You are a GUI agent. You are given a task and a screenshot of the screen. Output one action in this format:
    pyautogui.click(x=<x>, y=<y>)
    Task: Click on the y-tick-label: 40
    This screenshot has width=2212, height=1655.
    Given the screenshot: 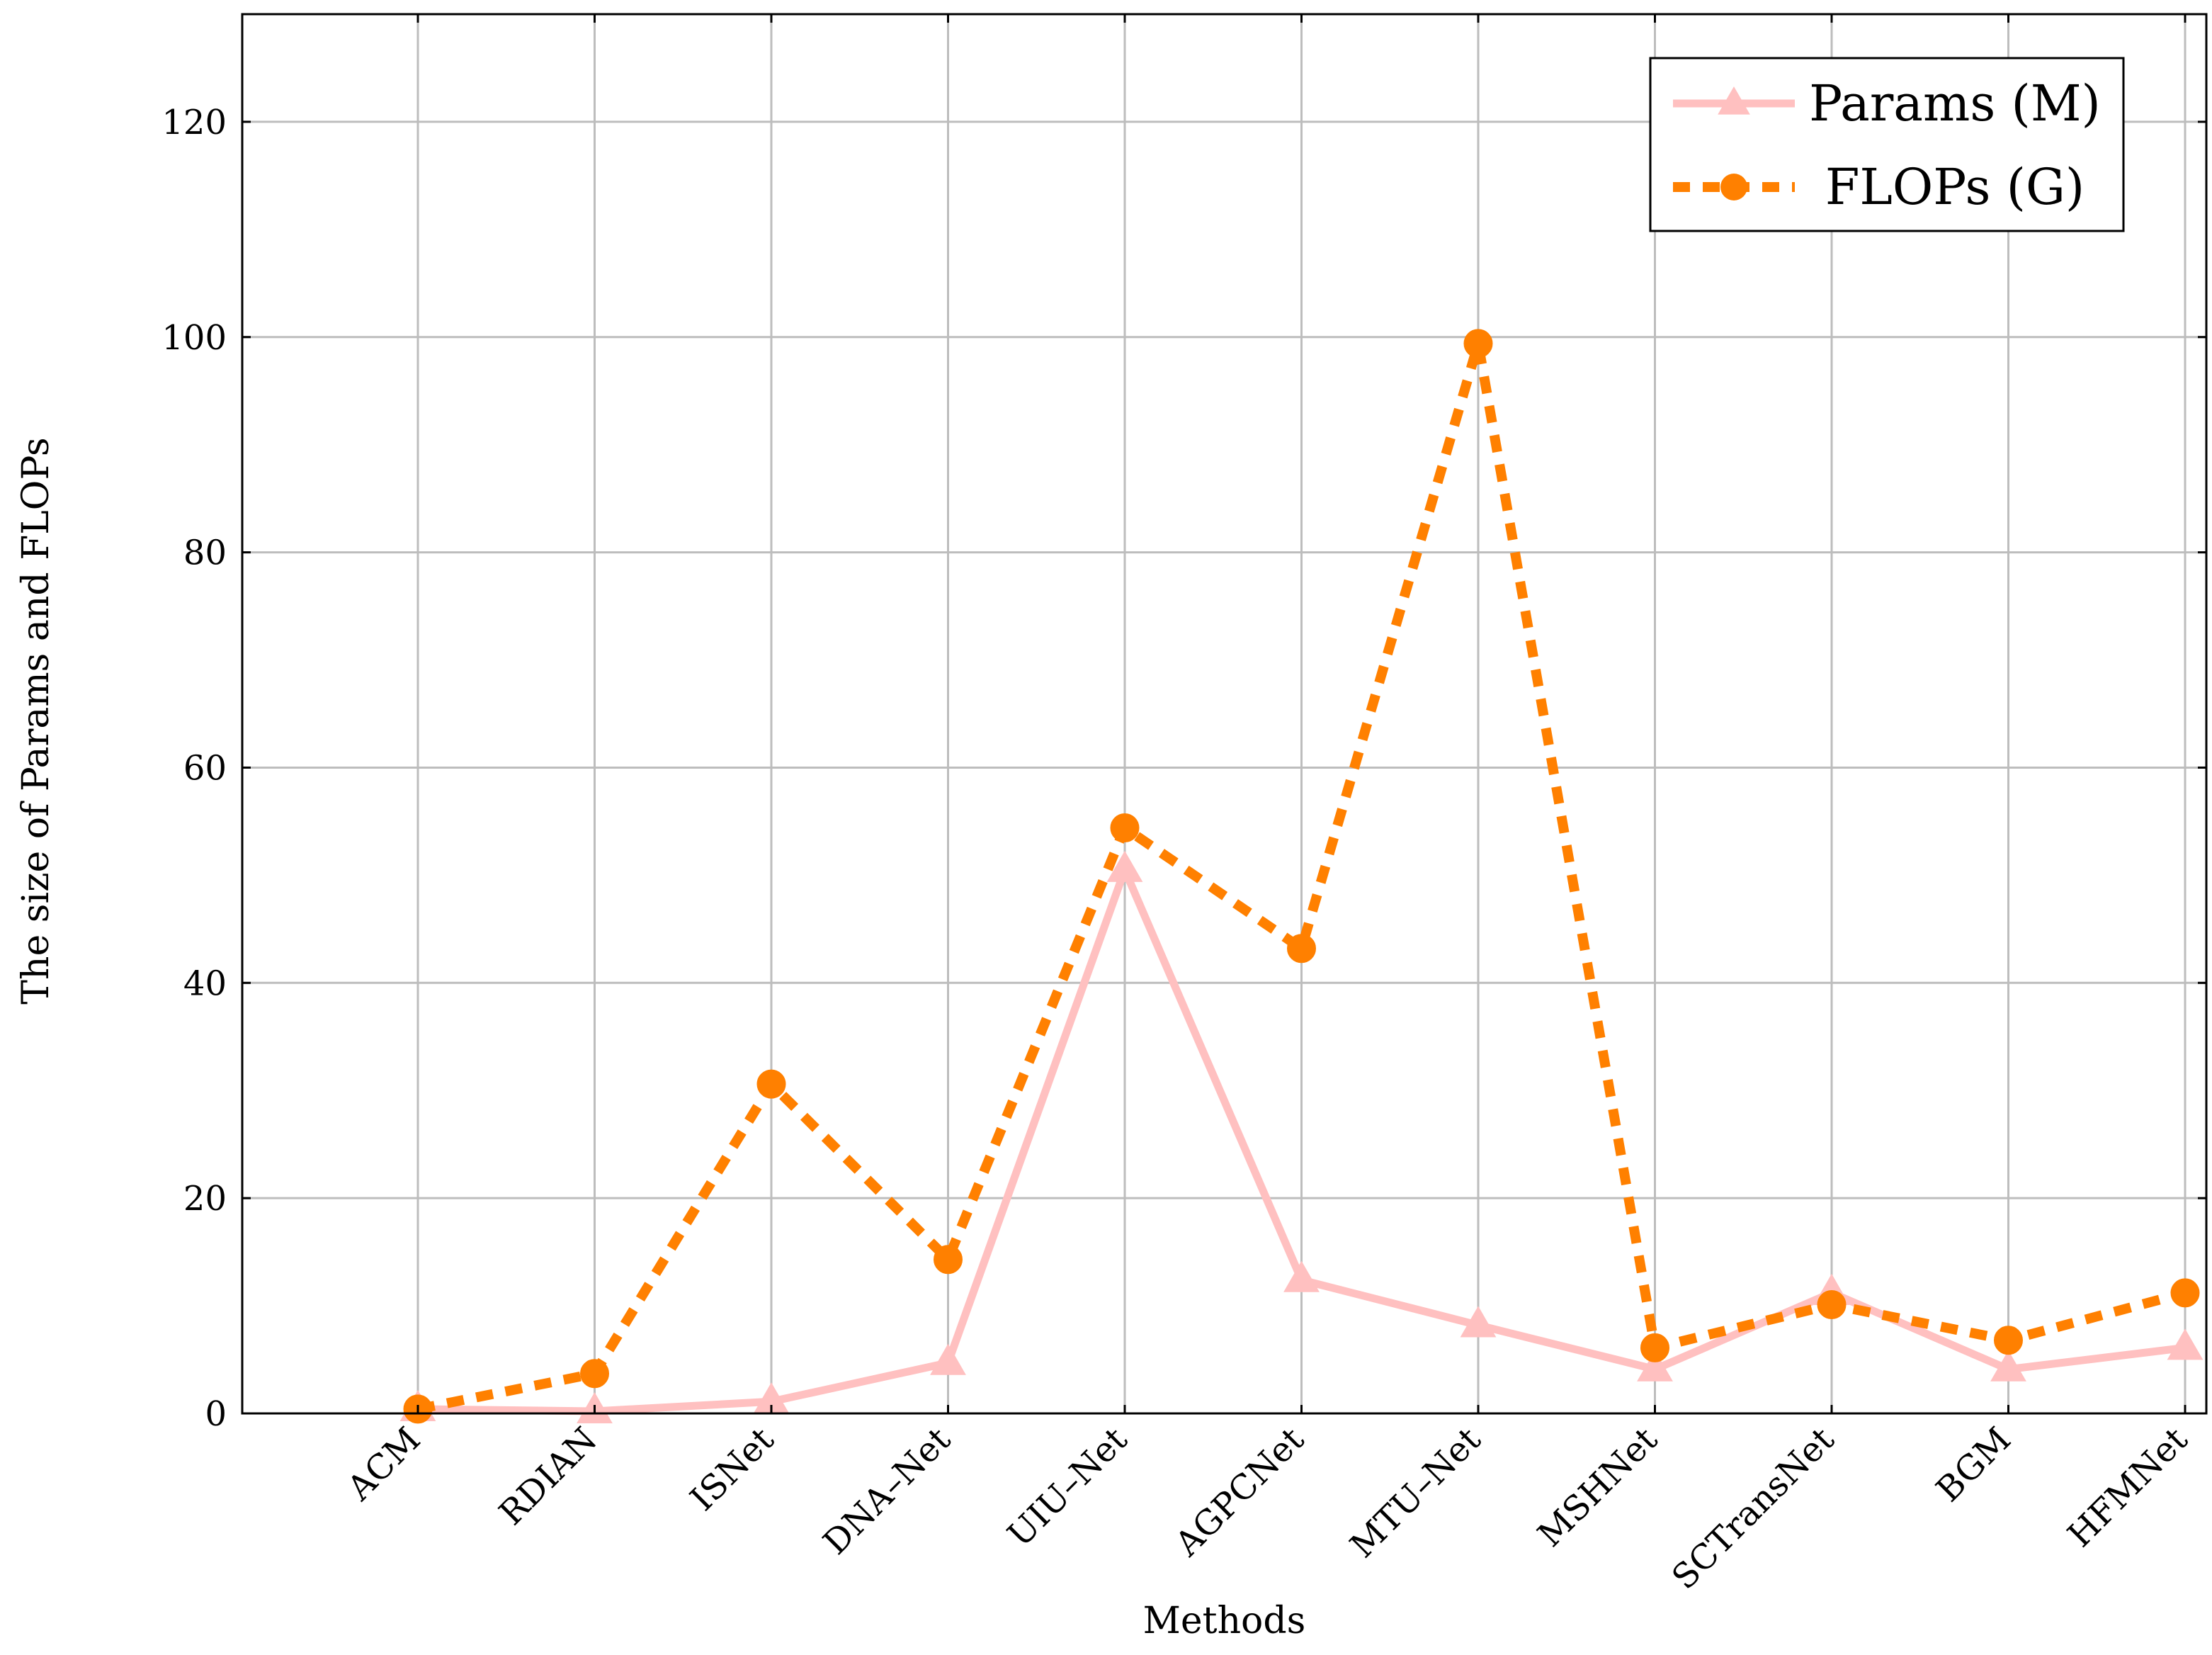 What is the action you would take?
    pyautogui.click(x=205, y=983)
    